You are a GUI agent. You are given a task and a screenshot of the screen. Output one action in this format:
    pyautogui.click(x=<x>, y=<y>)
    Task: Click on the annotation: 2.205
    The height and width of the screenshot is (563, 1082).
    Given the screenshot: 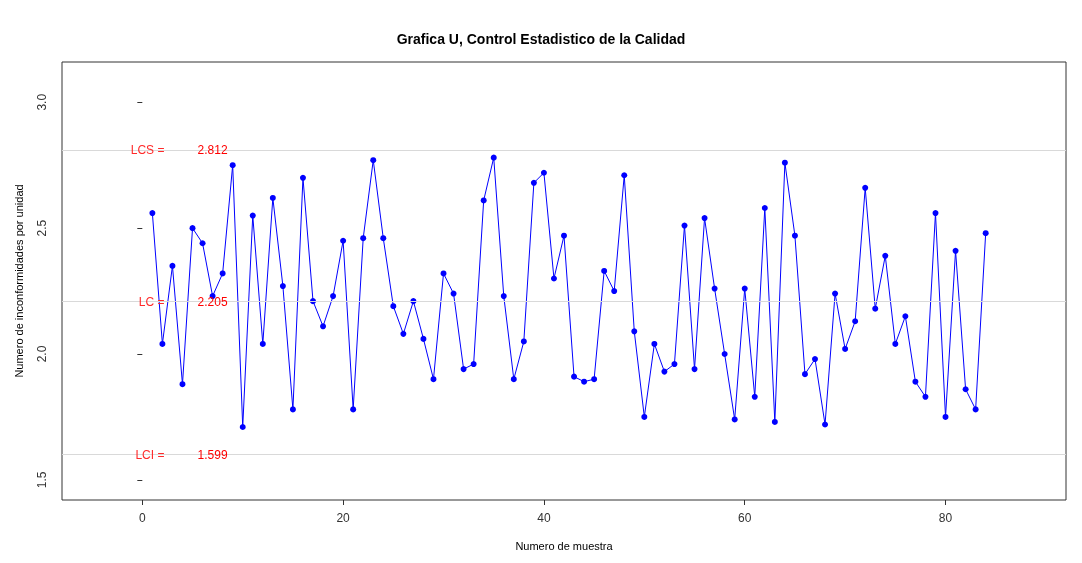 What is the action you would take?
    pyautogui.click(x=212, y=302)
    